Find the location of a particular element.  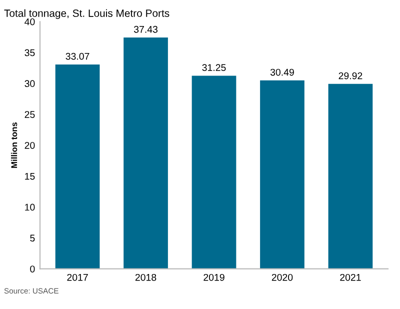

x-tick-label: 2018 is located at coordinates (145, 277).